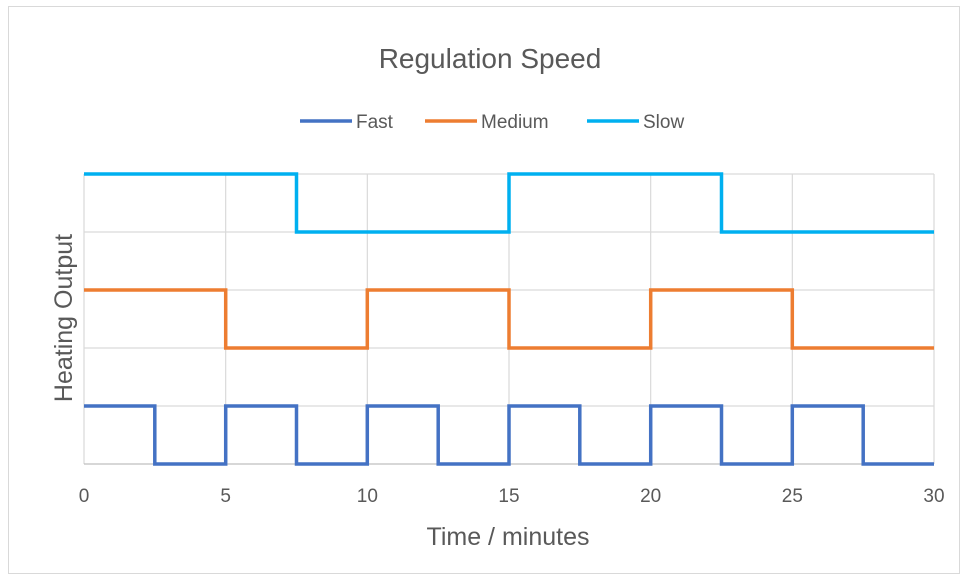 This screenshot has height=579, width=965. Describe the element at coordinates (225, 496) in the screenshot. I see `x-tick-label: 5` at that location.